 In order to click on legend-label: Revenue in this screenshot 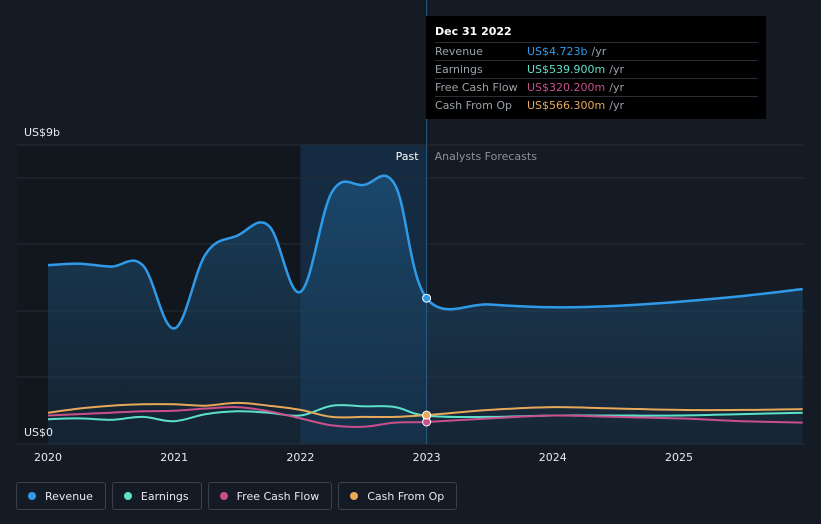, I will do `click(69, 496)`.